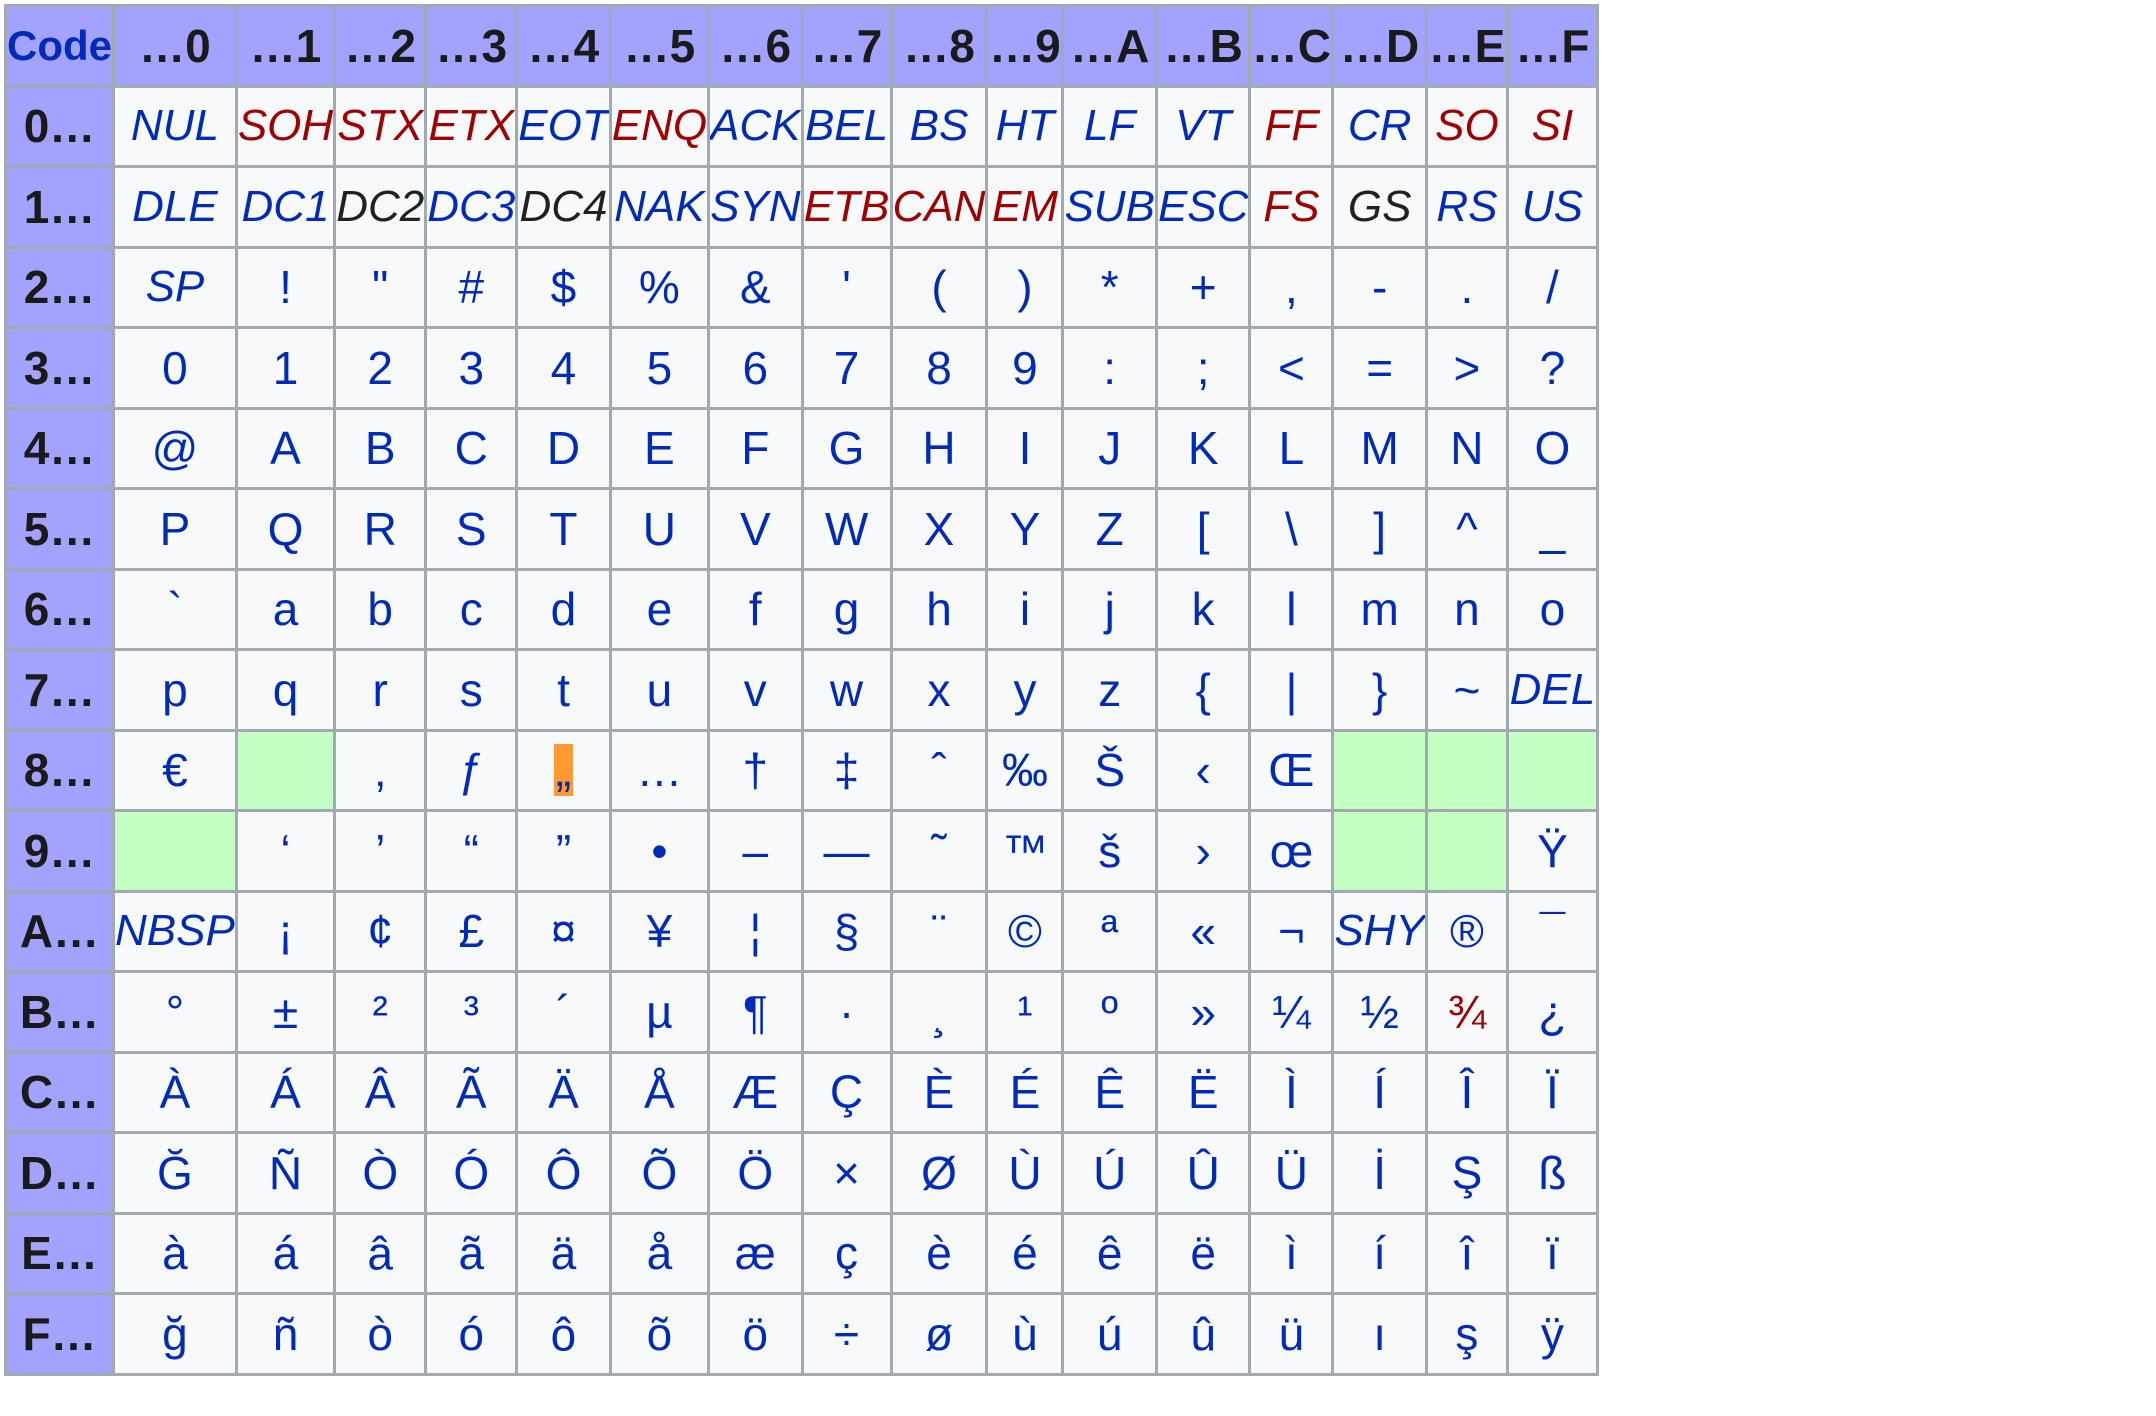  I want to click on character-cell: ¿, so click(1552, 1012).